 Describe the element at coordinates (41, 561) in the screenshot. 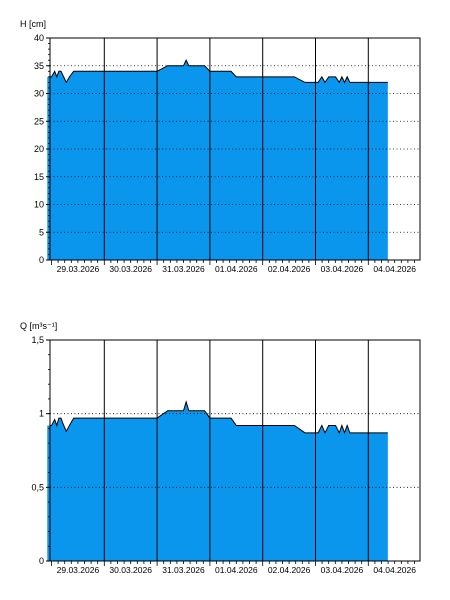

I see `discharge-y-tick-label: 0` at that location.